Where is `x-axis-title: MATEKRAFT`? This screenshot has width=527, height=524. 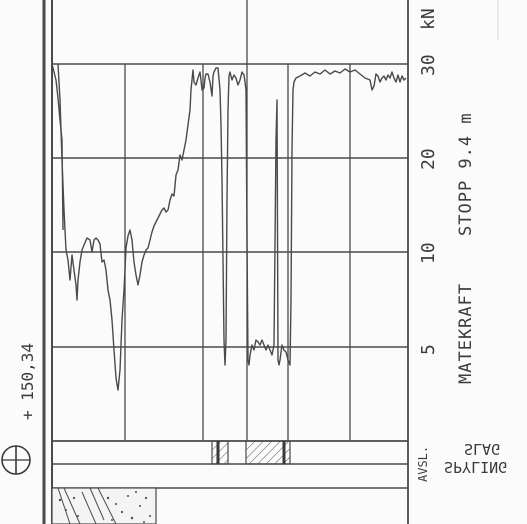 x-axis-title: MATEKRAFT is located at coordinates (466, 333).